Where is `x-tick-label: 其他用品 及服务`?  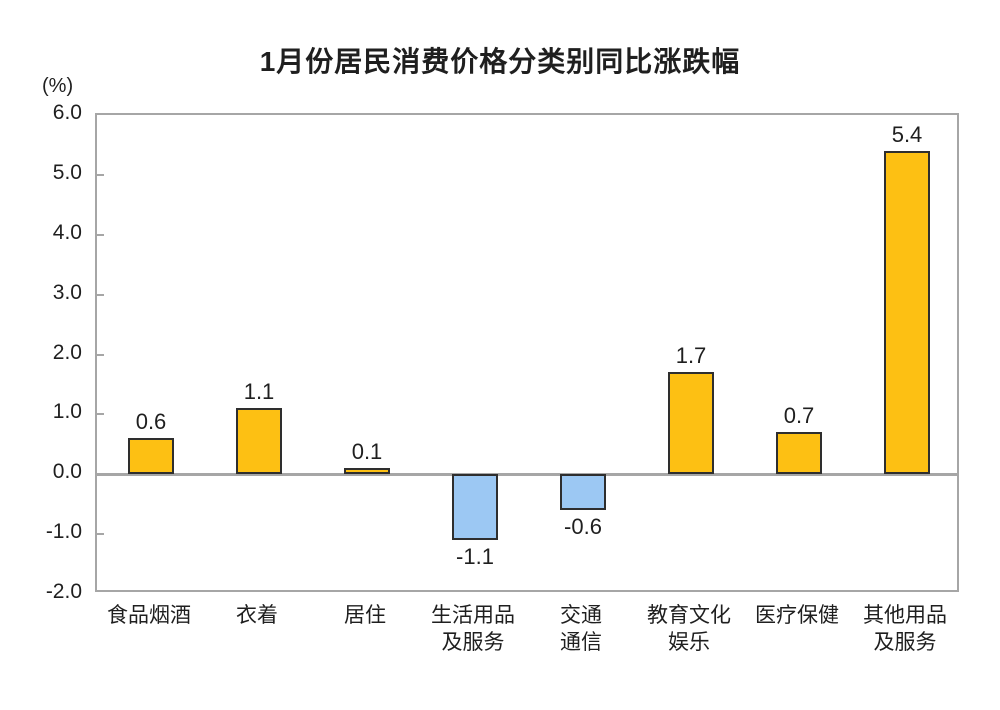
x-tick-label: 其他用品 及服务 is located at coordinates (905, 629).